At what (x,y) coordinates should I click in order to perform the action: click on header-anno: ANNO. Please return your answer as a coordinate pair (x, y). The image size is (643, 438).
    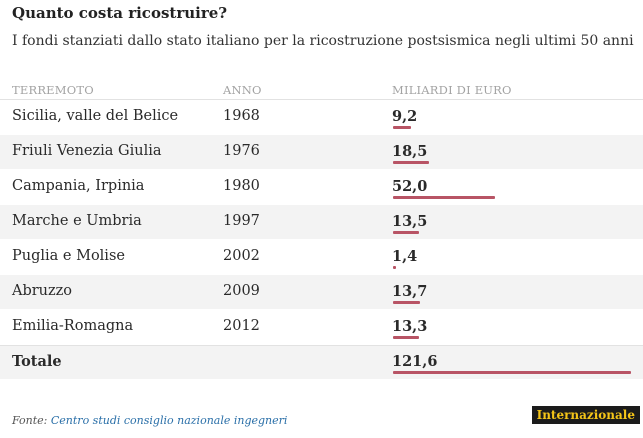
    Looking at the image, I should click on (242, 90).